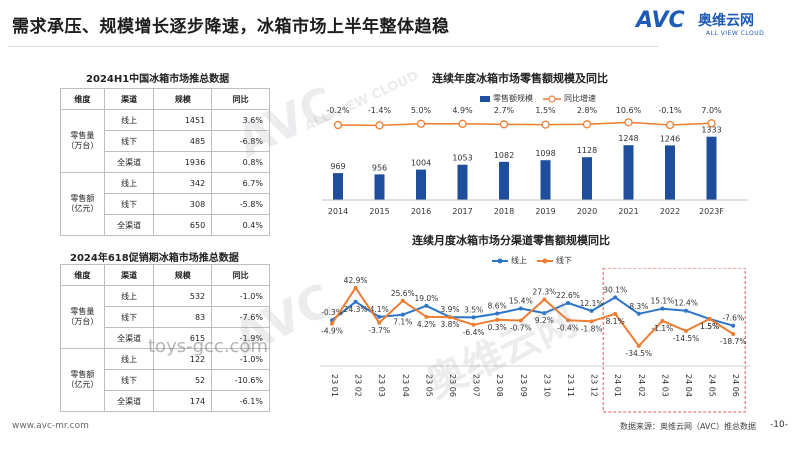  What do you see at coordinates (587, 110) in the screenshot?
I see `yoy-label: 2.8%` at bounding box center [587, 110].